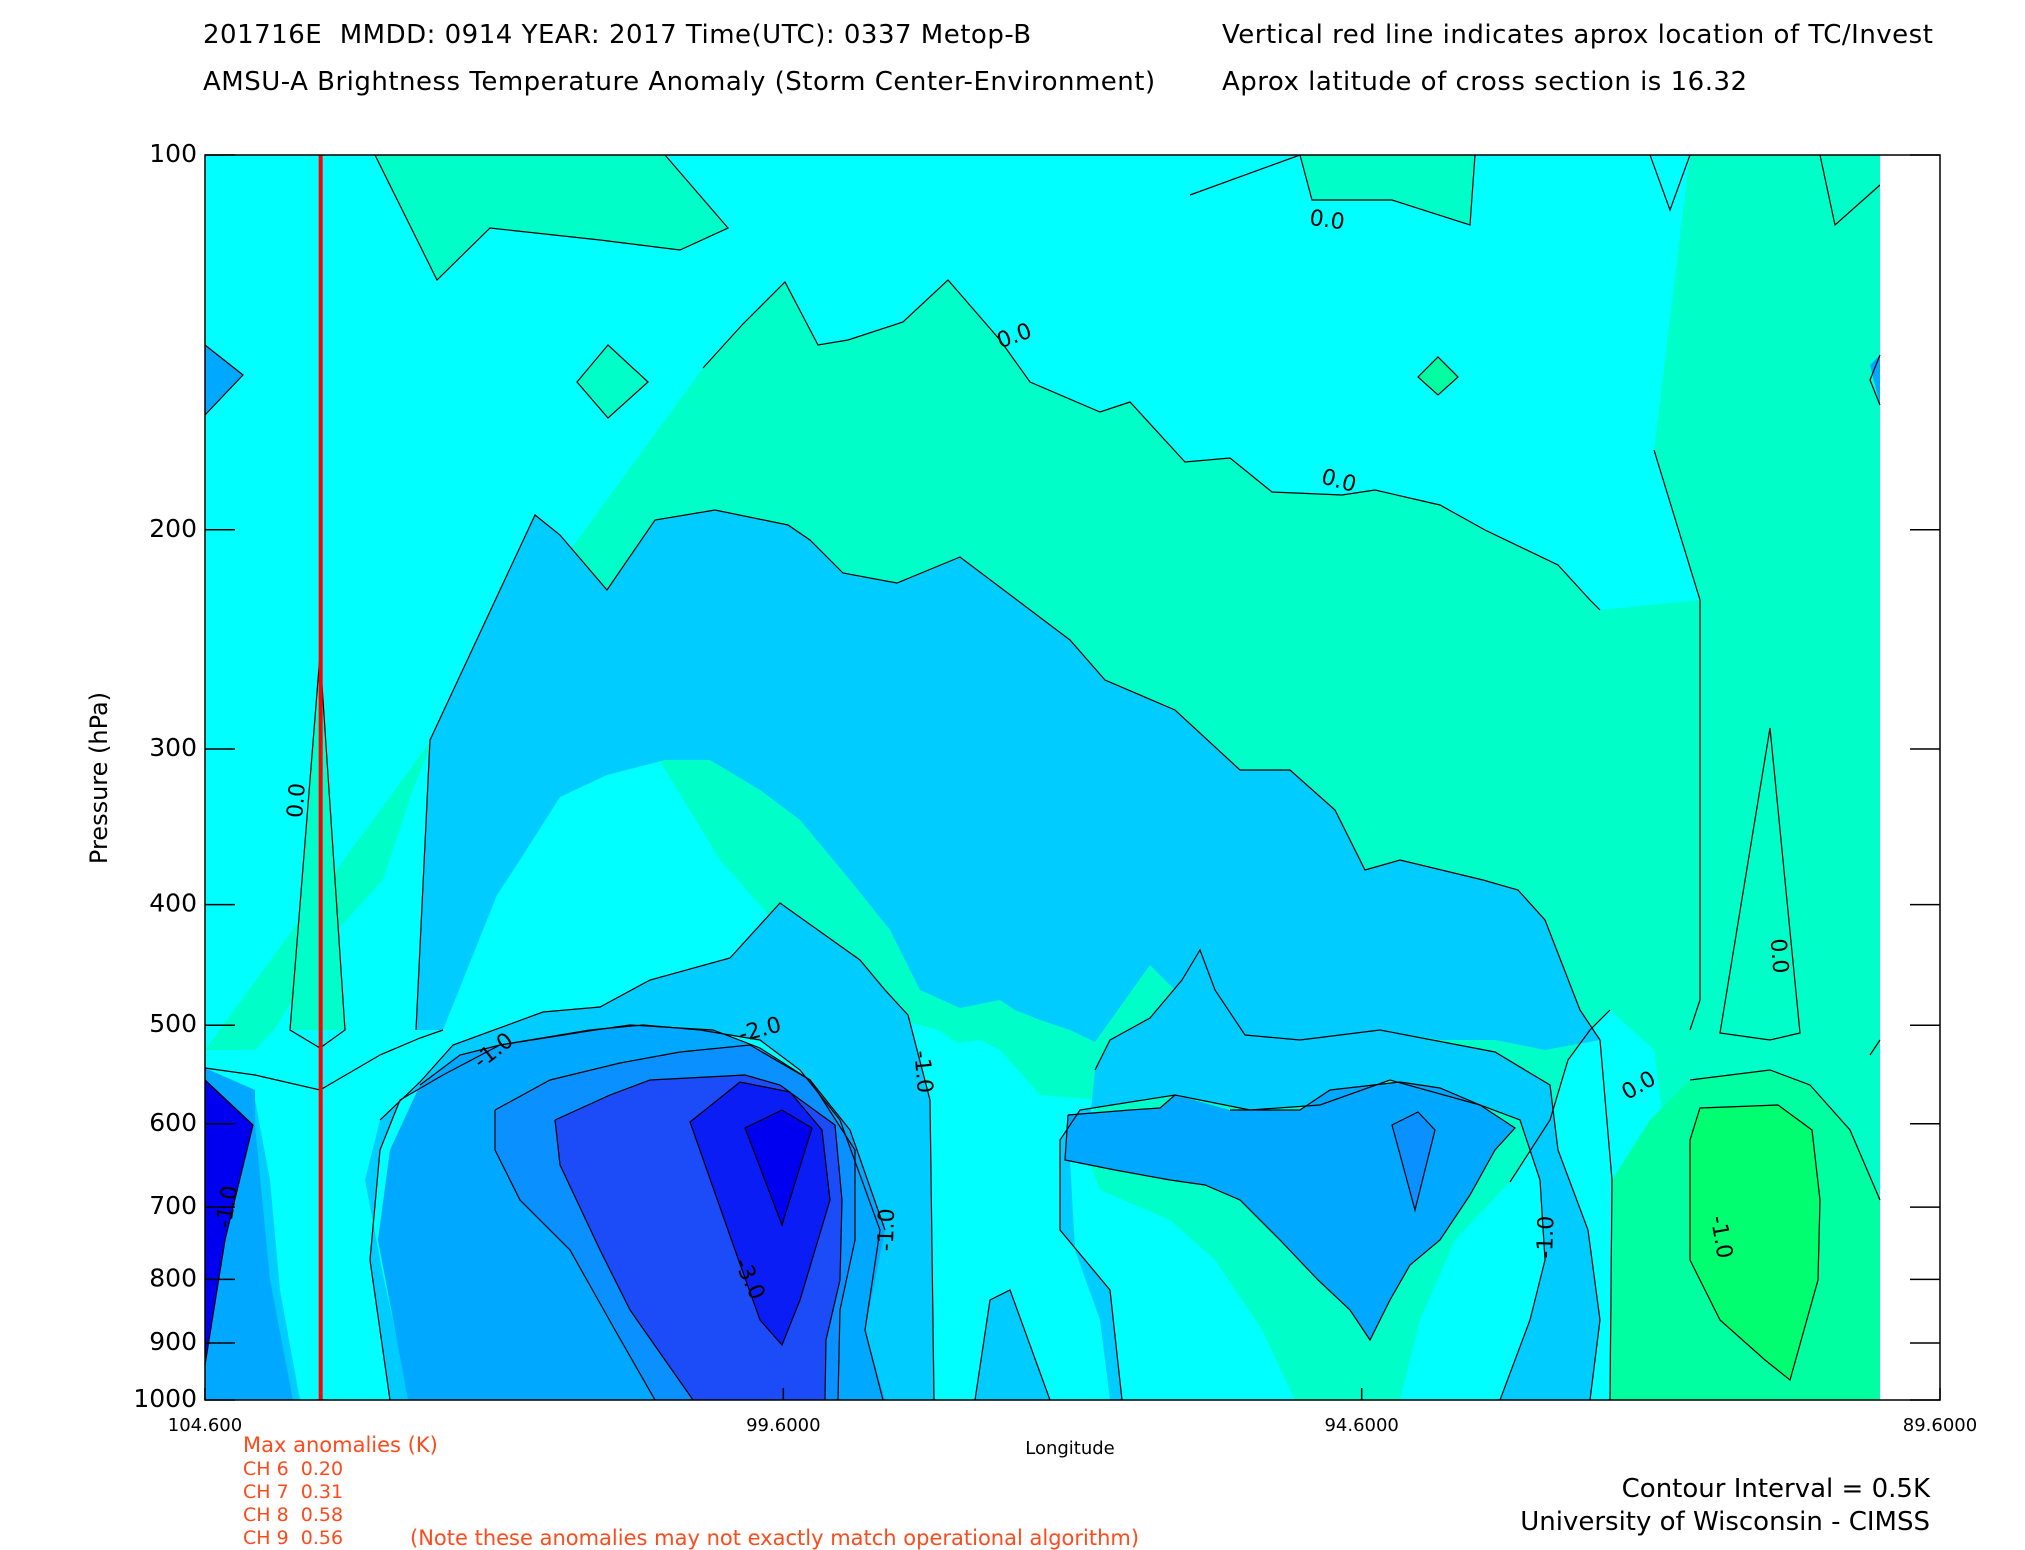 Image resolution: width=2025 pixels, height=1550 pixels. What do you see at coordinates (165, 1398) in the screenshot?
I see `y-tick-label-1000: 1000` at bounding box center [165, 1398].